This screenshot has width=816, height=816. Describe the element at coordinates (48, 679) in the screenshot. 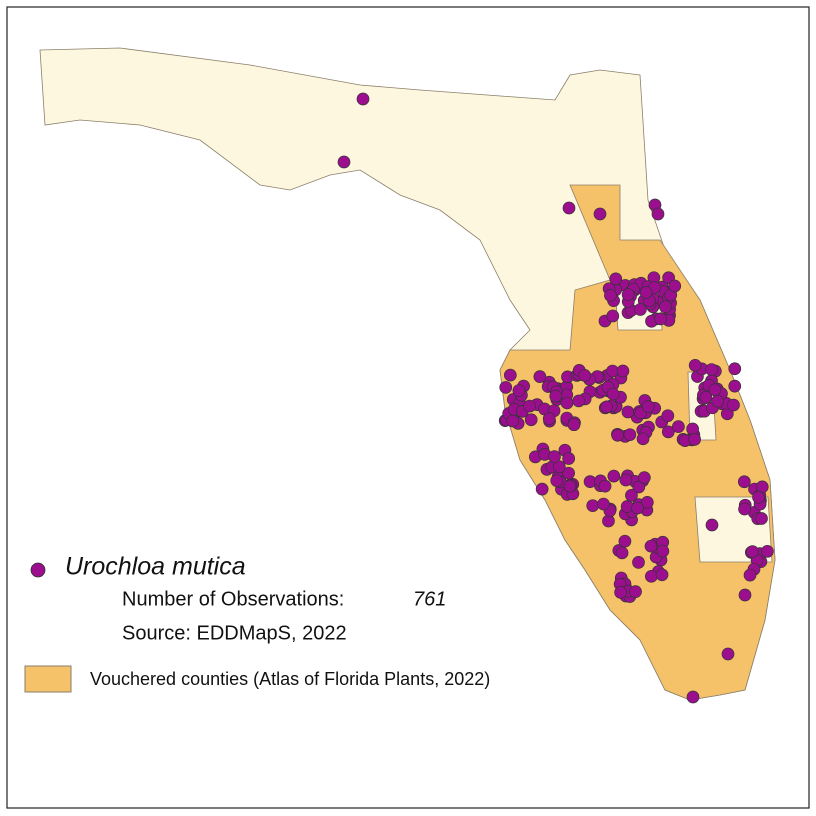

I see `legend-swatch` at that location.